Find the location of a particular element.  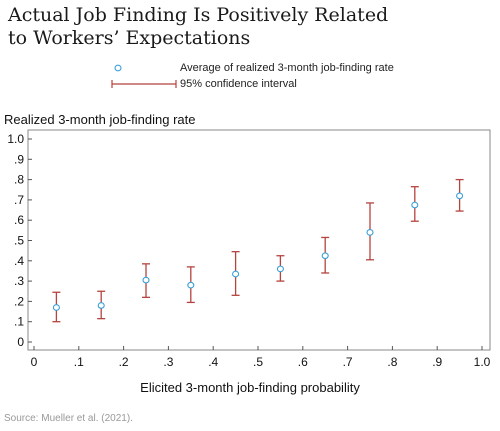

legend-circle-marker is located at coordinates (118, 68).